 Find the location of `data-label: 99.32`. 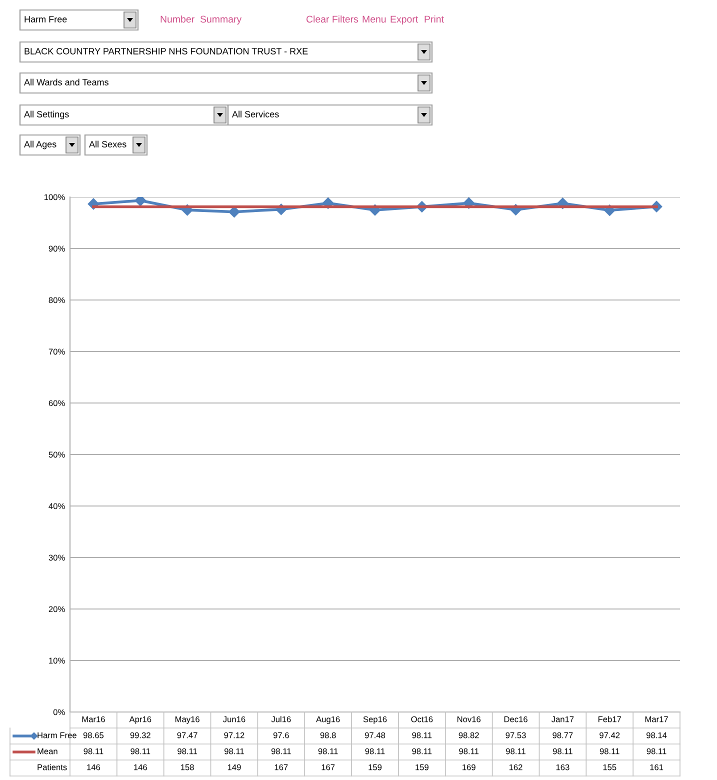

data-label: 99.32 is located at coordinates (140, 735).